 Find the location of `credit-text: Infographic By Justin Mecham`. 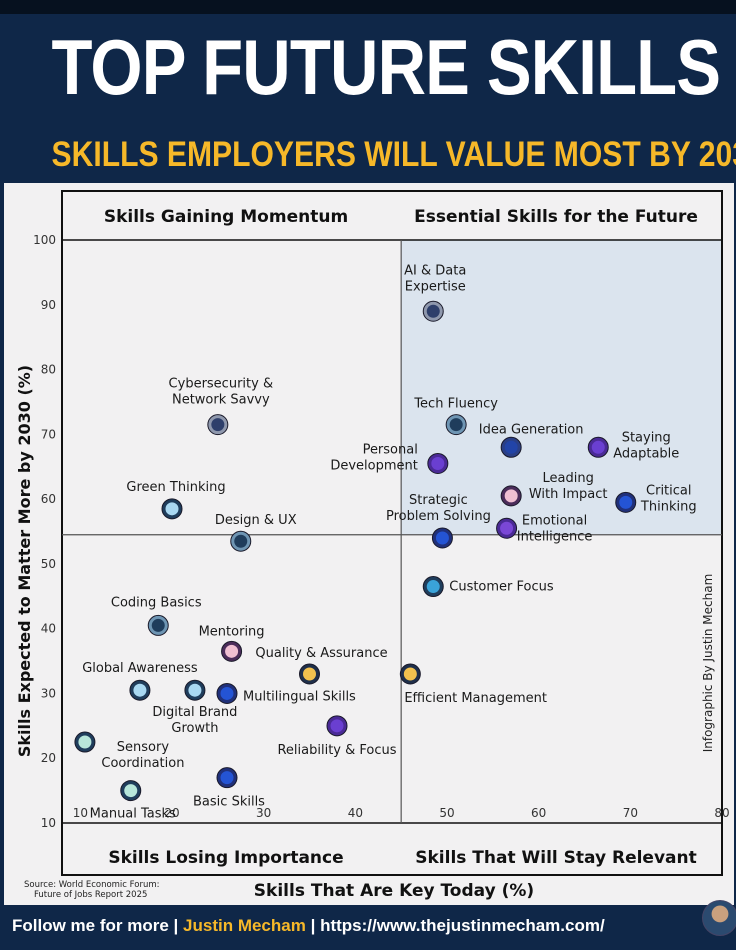

credit-text: Infographic By Justin Mecham is located at coordinates (708, 663).